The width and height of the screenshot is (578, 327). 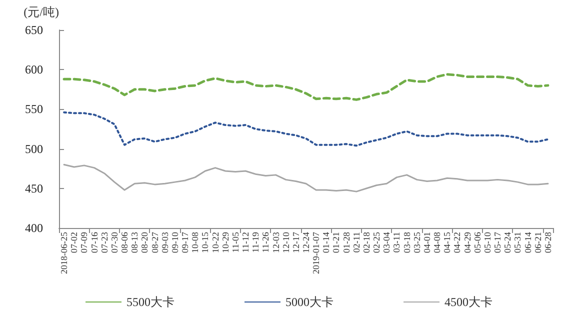 What do you see at coordinates (366, 242) in the screenshot?
I see `x-tick-label: 02-18` at bounding box center [366, 242].